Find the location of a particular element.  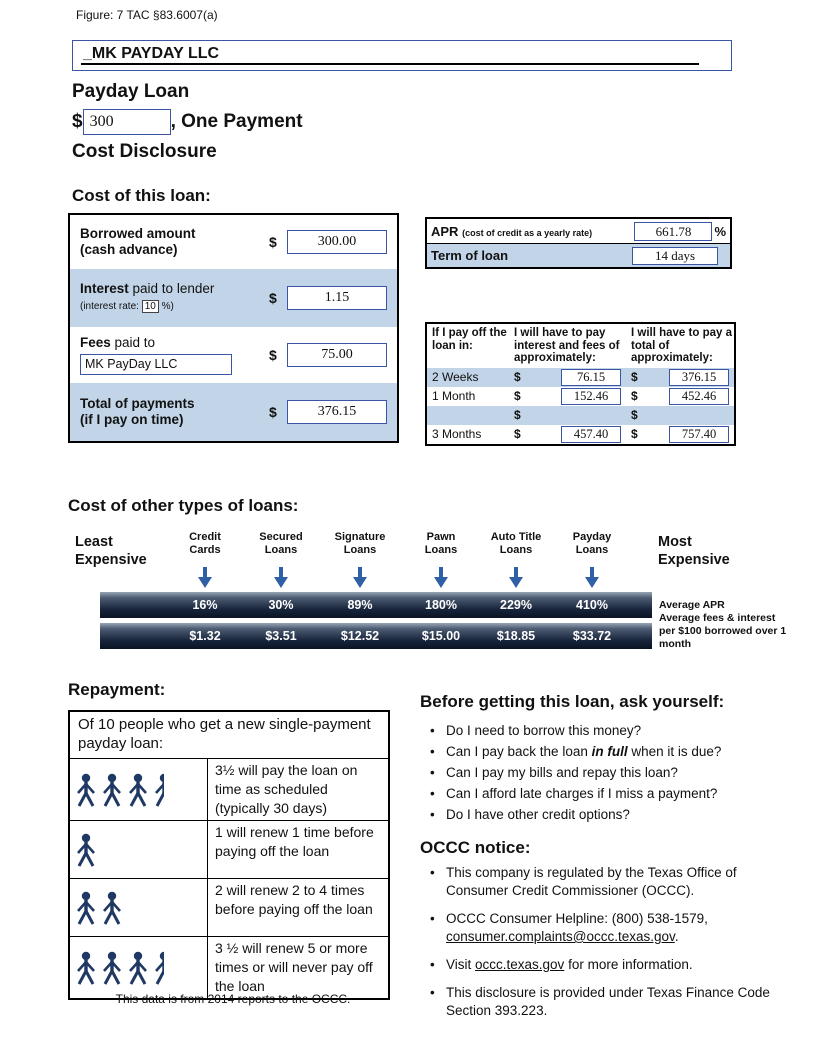

company-name-field: _MK PAYDAY LLC is located at coordinates (402, 55).